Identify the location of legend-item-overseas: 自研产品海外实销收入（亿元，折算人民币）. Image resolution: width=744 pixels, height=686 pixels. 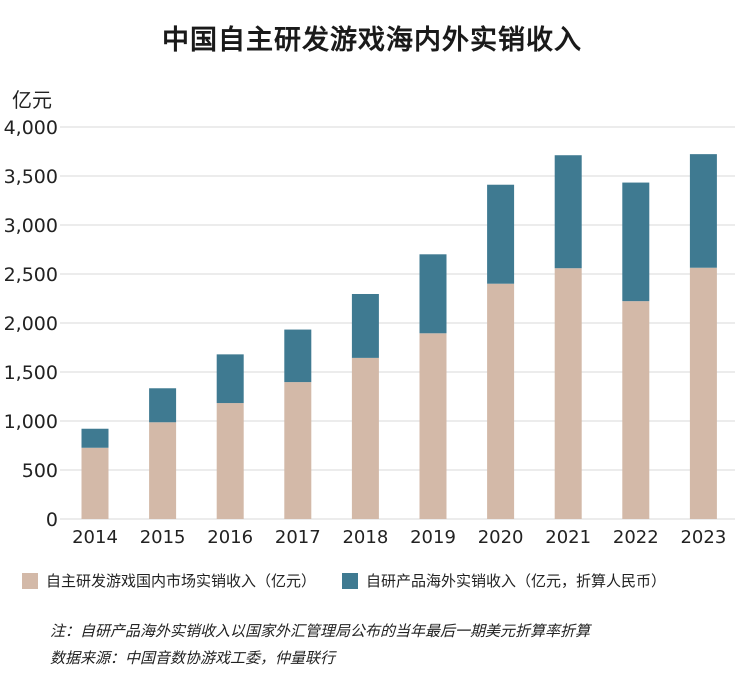
(504, 580).